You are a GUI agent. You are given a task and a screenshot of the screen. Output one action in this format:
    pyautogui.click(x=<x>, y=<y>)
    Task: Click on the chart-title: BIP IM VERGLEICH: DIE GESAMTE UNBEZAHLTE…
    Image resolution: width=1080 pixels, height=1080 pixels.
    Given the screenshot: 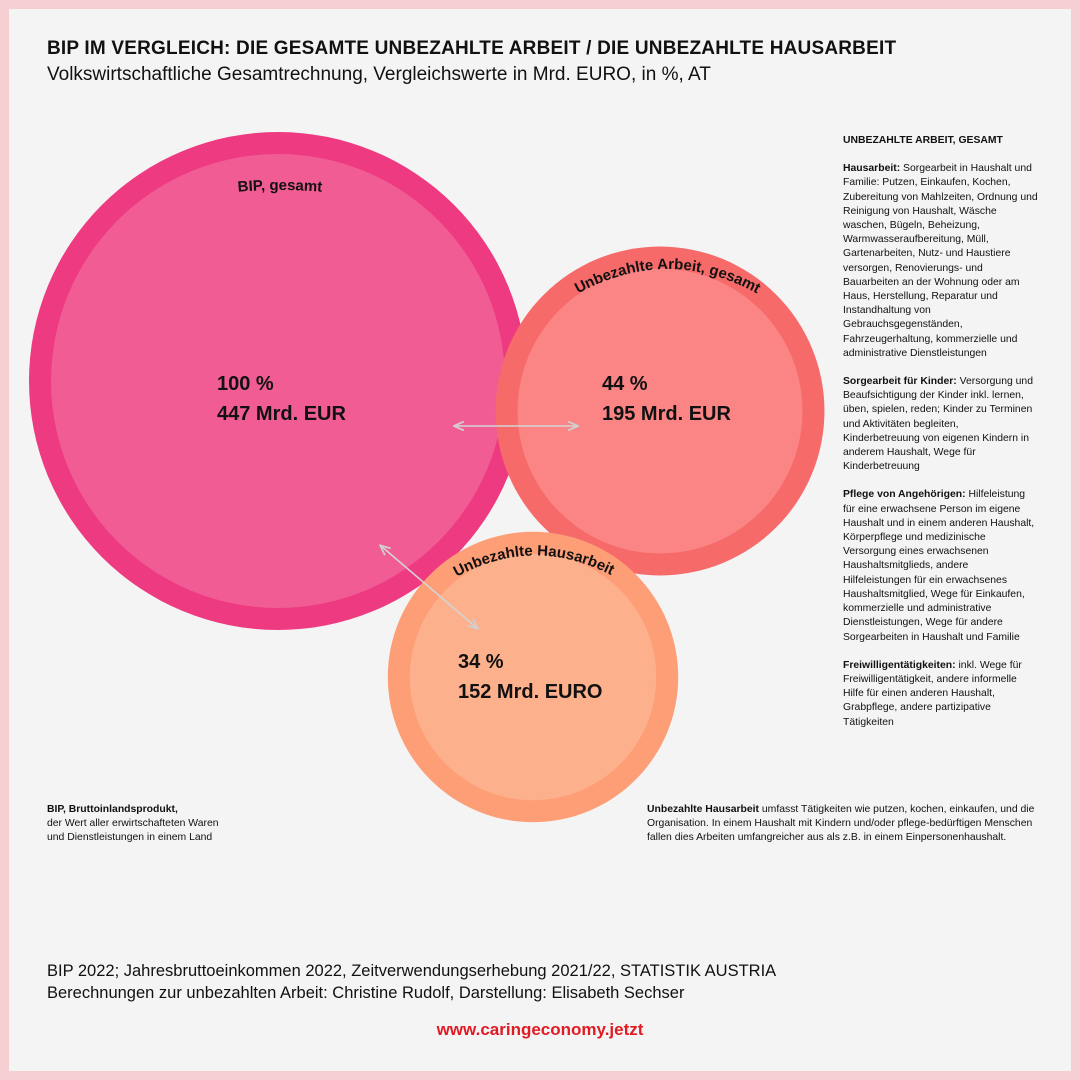 What is the action you would take?
    pyautogui.click(x=472, y=48)
    